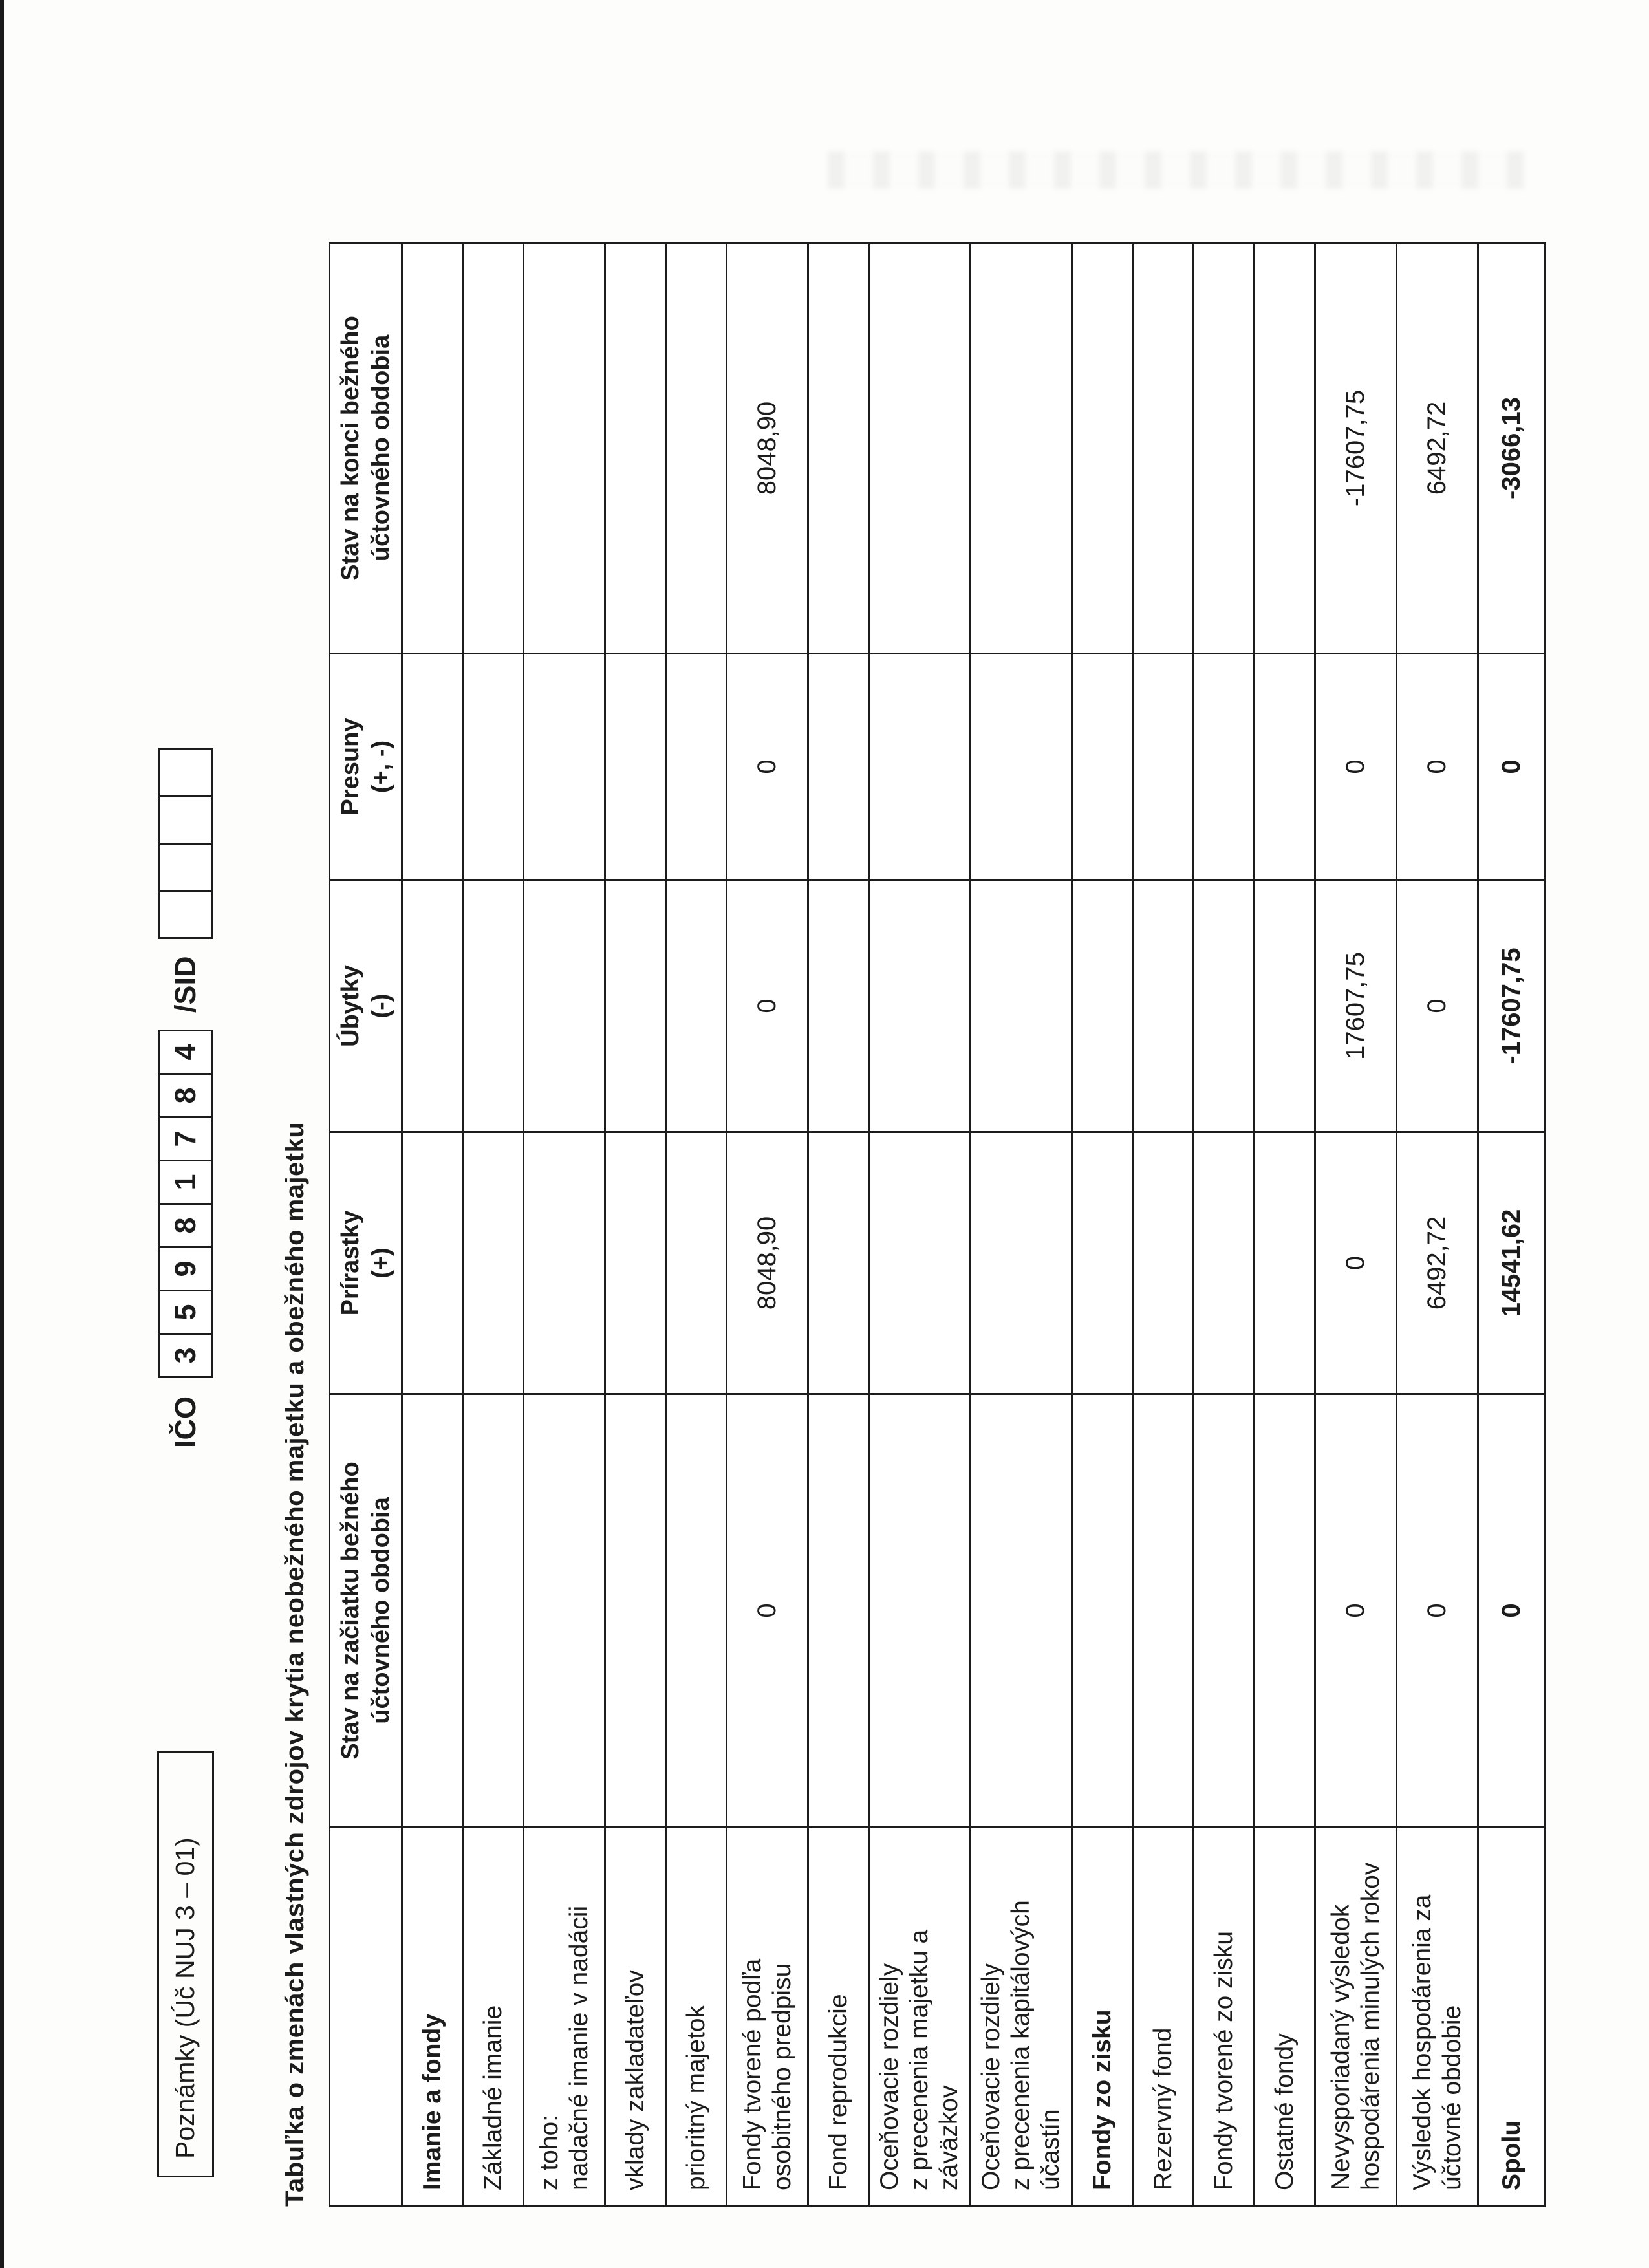 This screenshot has width=1649, height=2268. What do you see at coordinates (696, 2097) in the screenshot?
I see `row-label-line: prioritný majetok` at bounding box center [696, 2097].